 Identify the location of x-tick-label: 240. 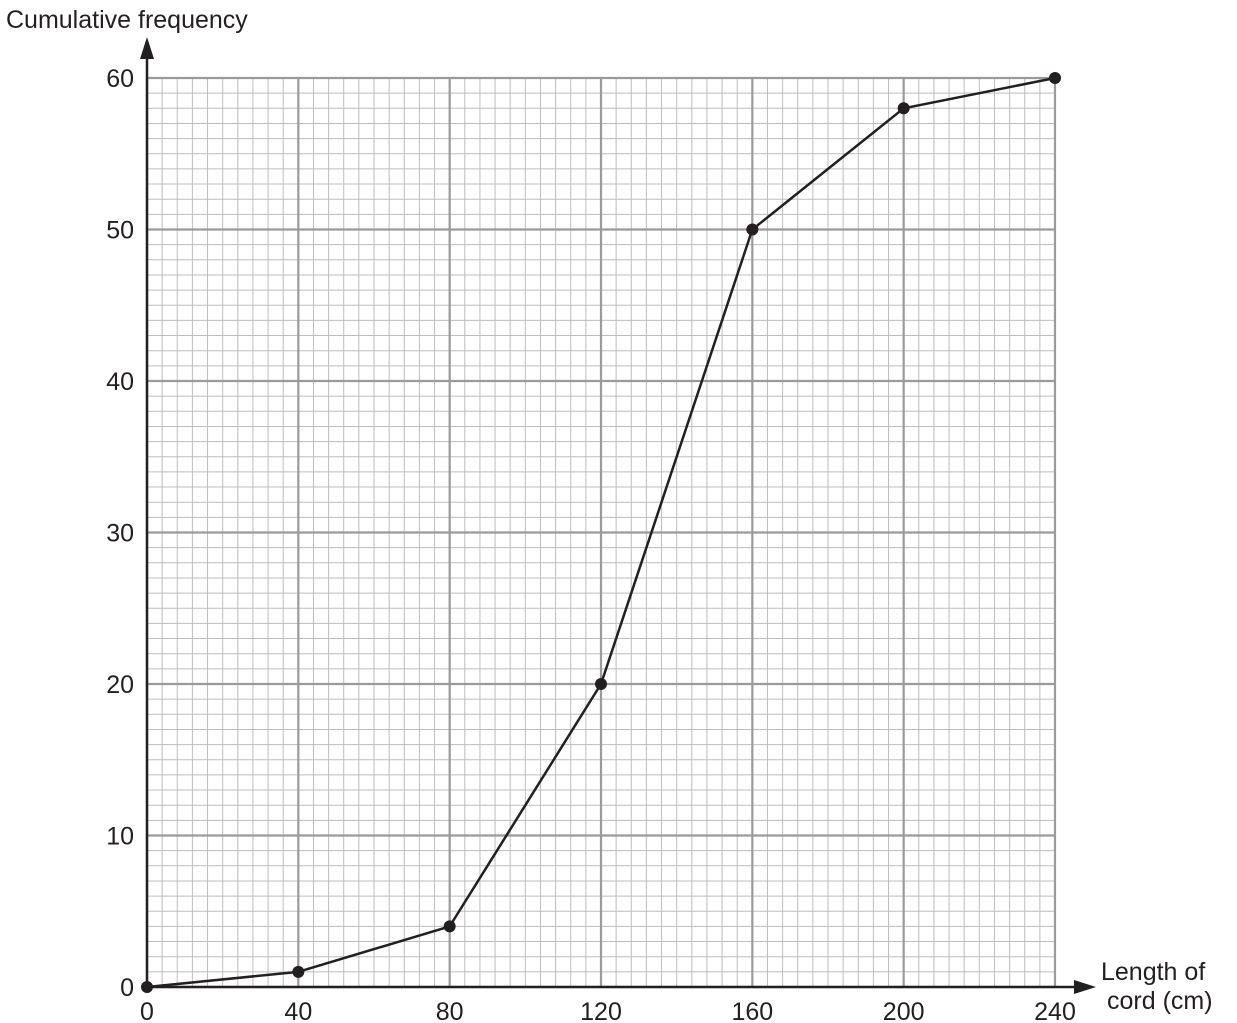
(1055, 1010).